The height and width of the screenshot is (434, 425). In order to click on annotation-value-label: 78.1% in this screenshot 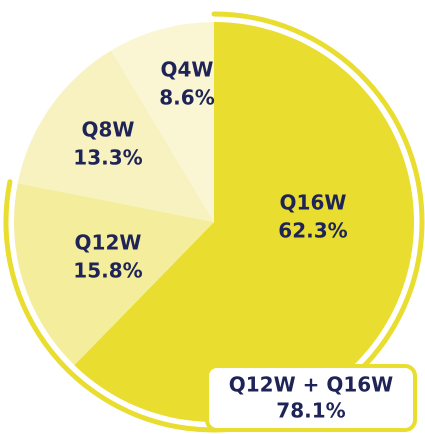, I will do `click(310, 411)`.